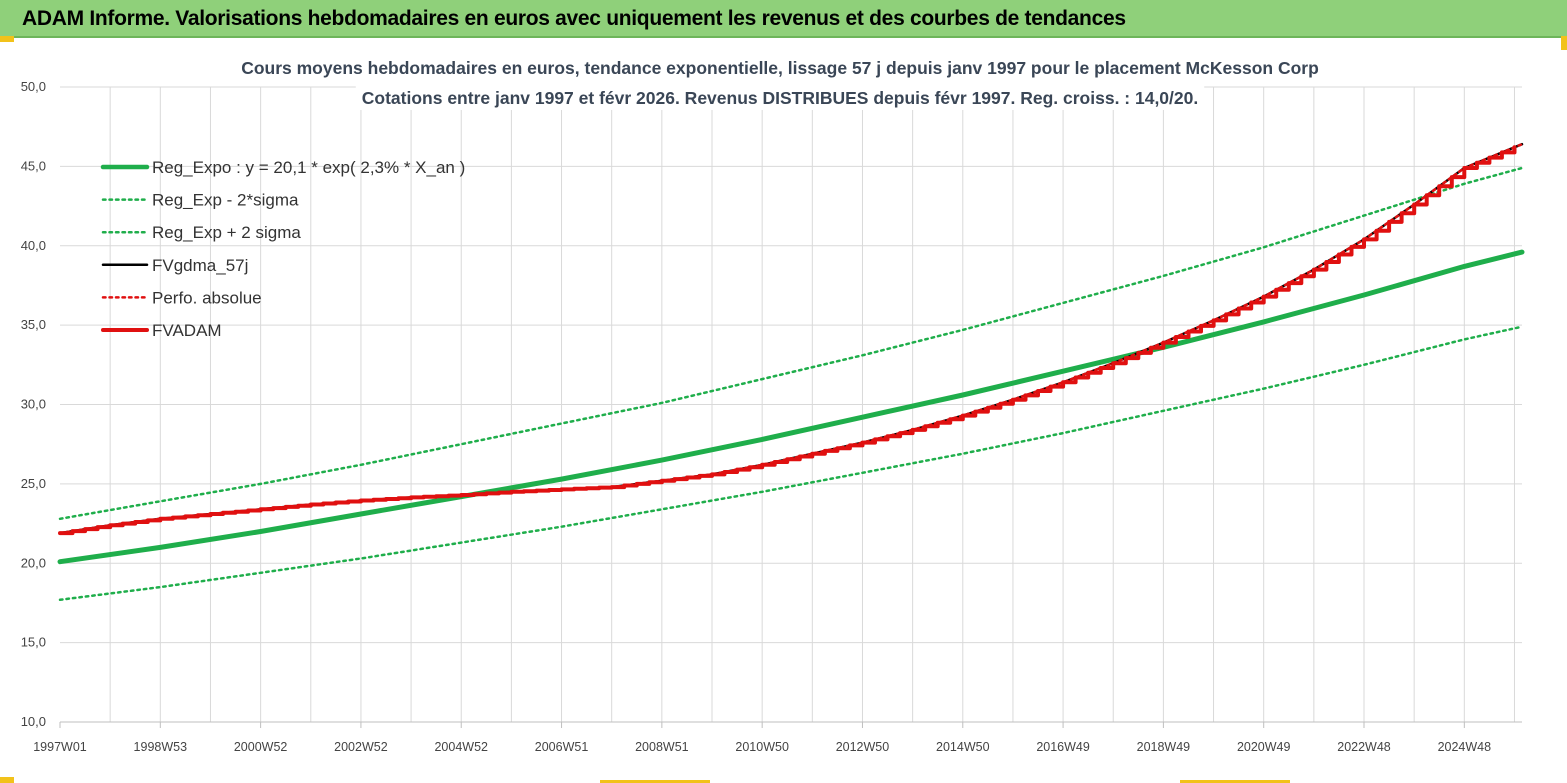  What do you see at coordinates (225, 200) in the screenshot?
I see `legend-label: Reg_Exp - 2*sigma` at bounding box center [225, 200].